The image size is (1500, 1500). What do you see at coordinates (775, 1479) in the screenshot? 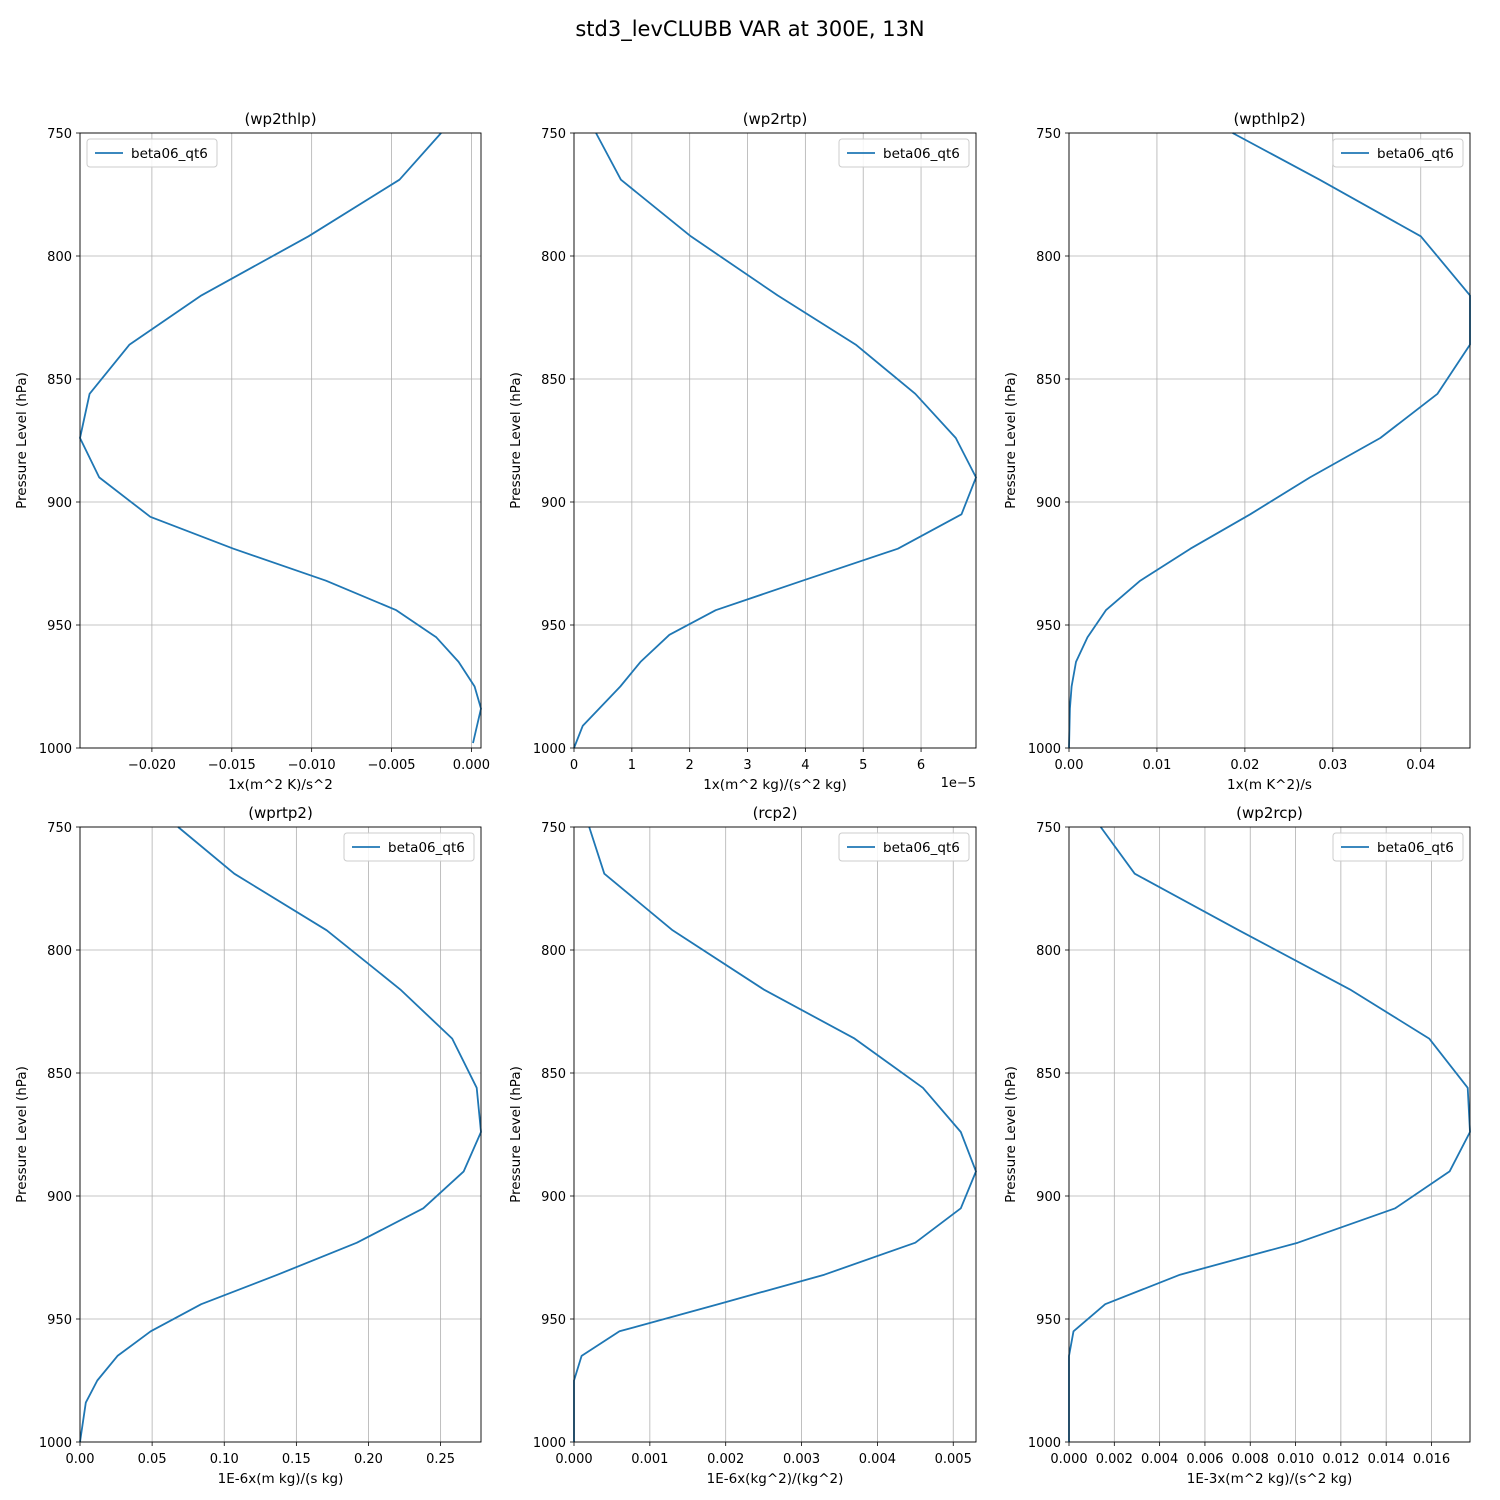
I see `x-axis-label: 1E-6x(kg^2)/(kg^2)` at bounding box center [775, 1479].